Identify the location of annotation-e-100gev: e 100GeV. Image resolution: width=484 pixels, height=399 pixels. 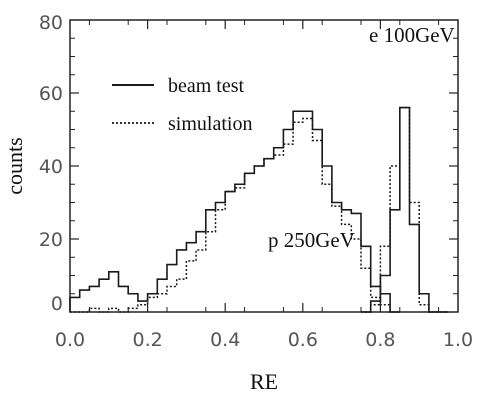
(412, 35).